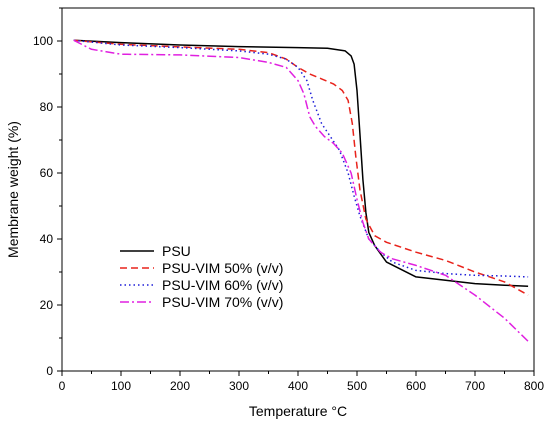  I want to click on y-tick-label: 40, so click(47, 239).